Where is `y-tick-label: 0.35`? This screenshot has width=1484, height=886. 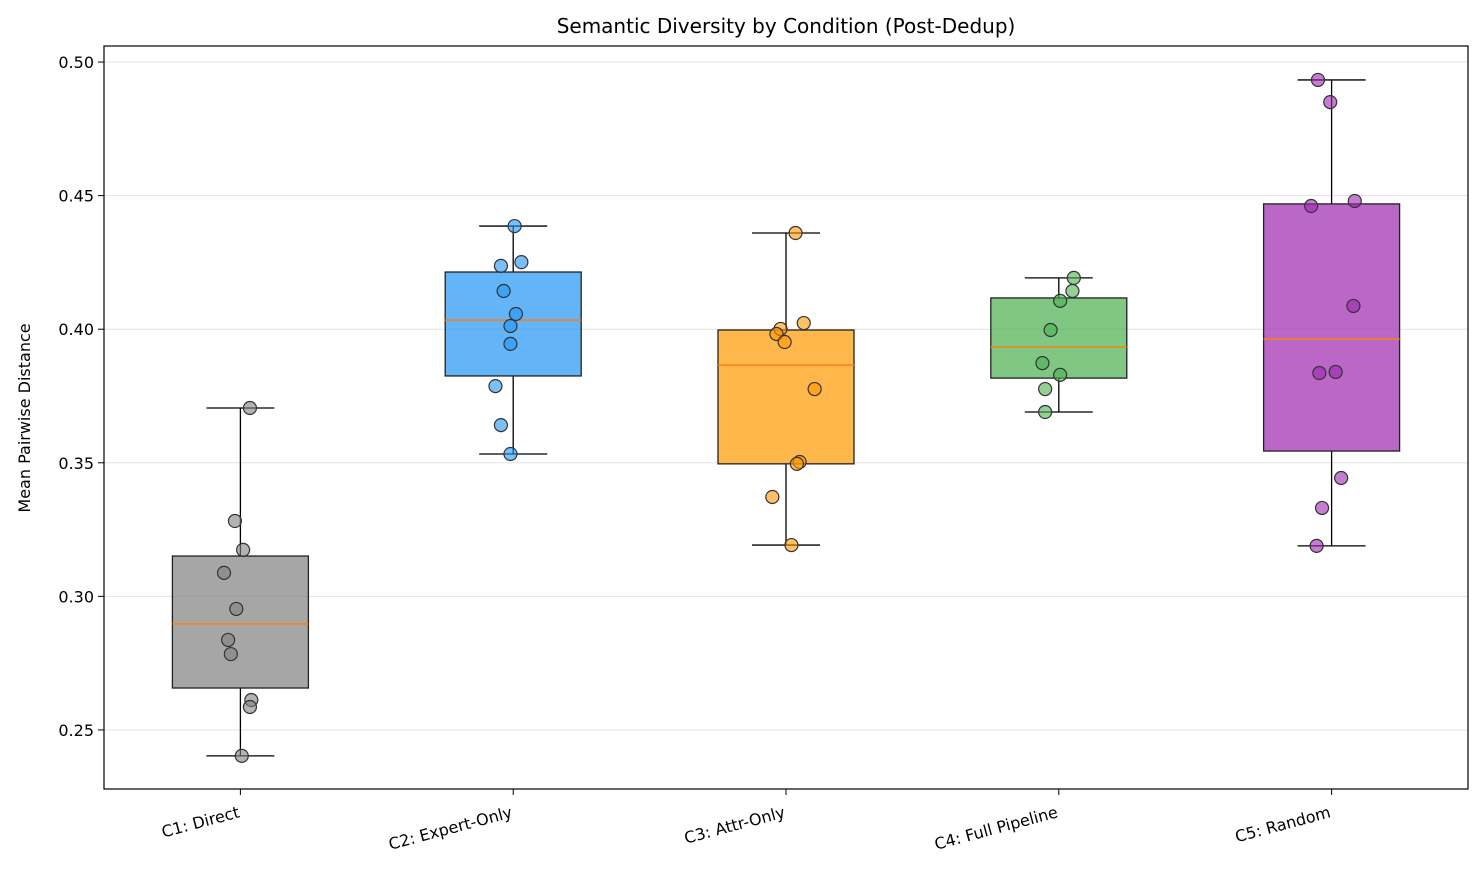
y-tick-label: 0.35 is located at coordinates (76, 463).